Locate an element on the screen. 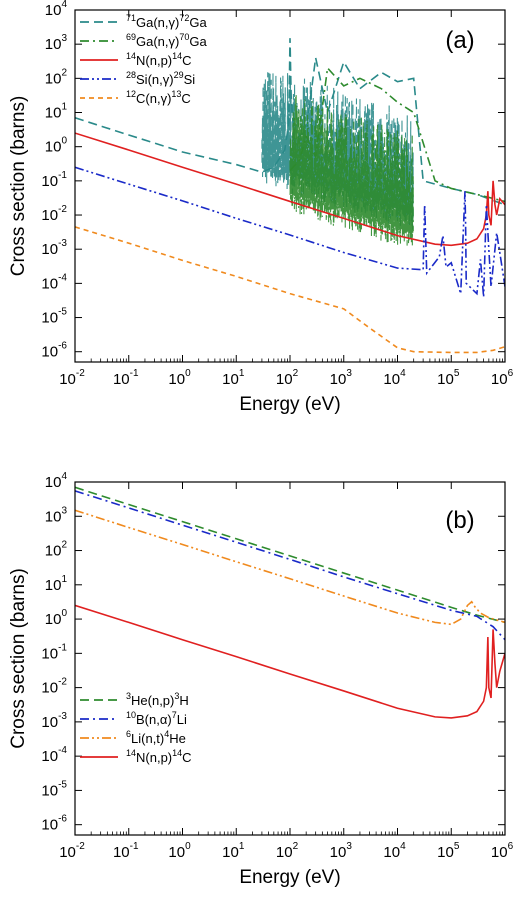 The image size is (520, 900). legend-entry: 71Ga(n,γ)72Ga is located at coordinates (166, 21).